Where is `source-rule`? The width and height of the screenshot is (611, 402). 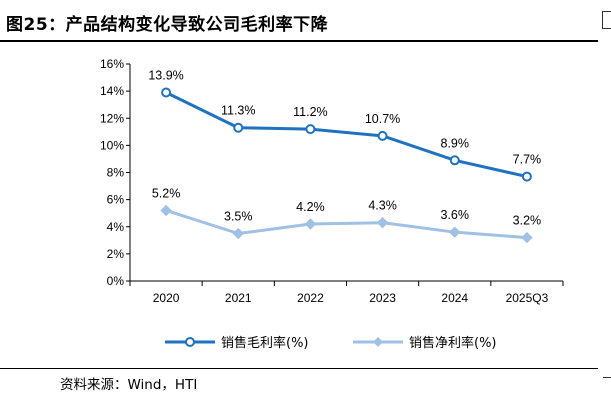
source-rule is located at coordinates (299, 368).